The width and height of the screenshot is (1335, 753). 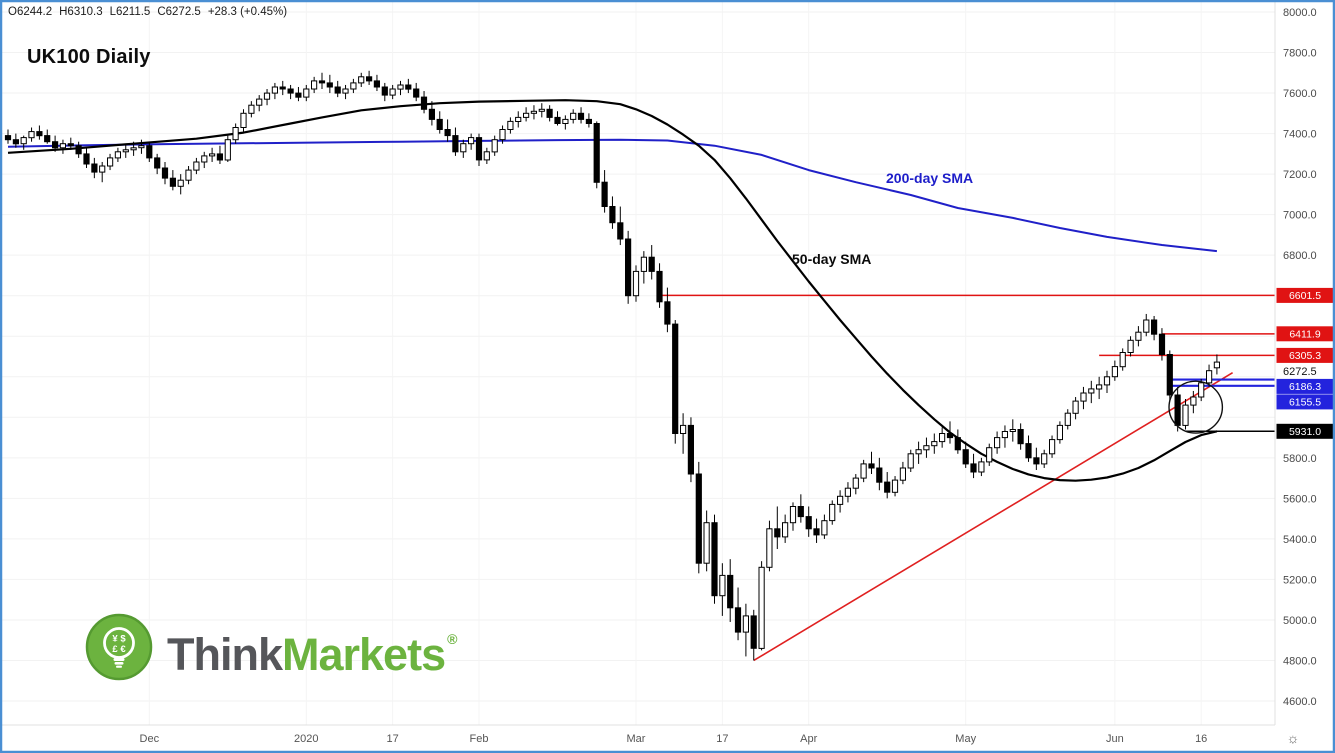 What do you see at coordinates (636, 739) in the screenshot?
I see `time-tick-label: Mar` at bounding box center [636, 739].